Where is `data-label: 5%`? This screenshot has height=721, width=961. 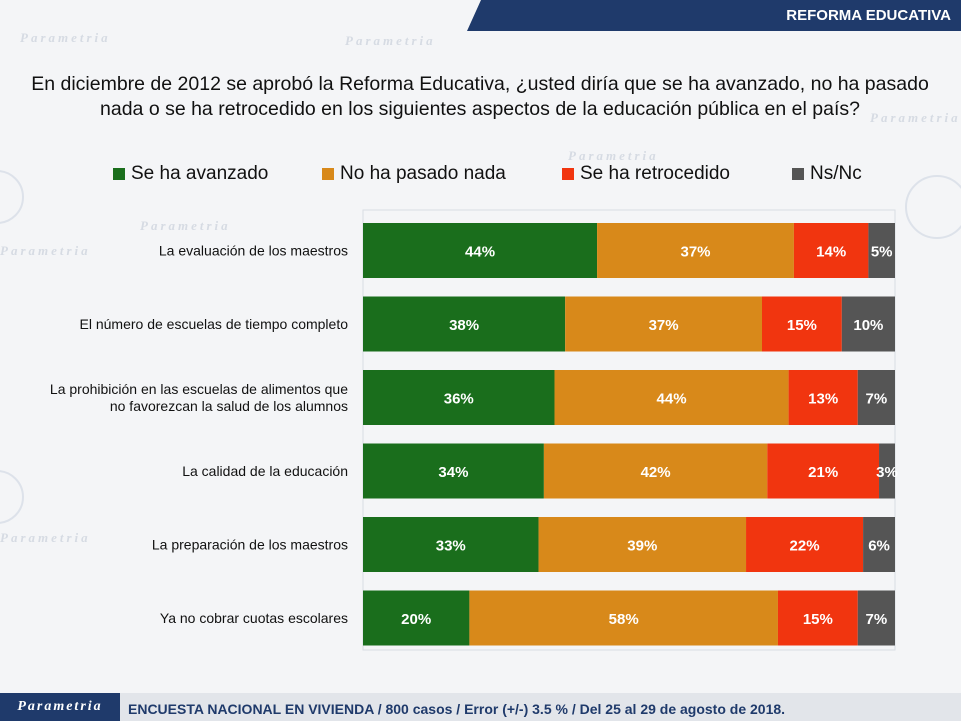
data-label: 5% is located at coordinates (882, 252).